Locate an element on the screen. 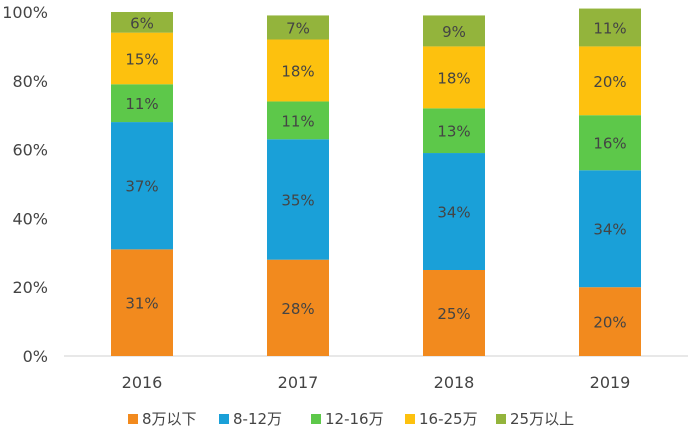 This screenshot has width=691, height=446. x-tick-label: 2016 is located at coordinates (142, 382).